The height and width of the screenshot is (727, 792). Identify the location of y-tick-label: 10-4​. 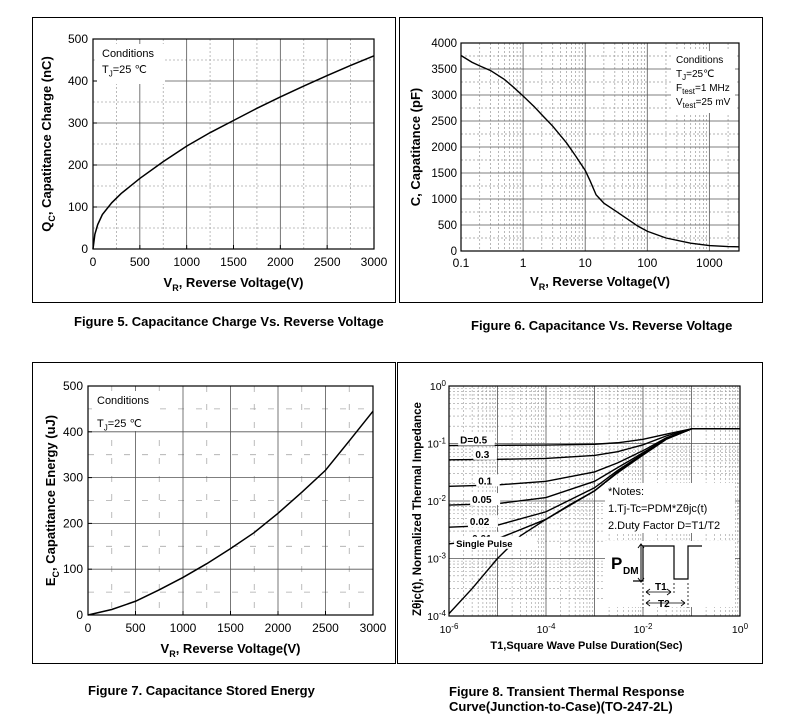
(436, 616).